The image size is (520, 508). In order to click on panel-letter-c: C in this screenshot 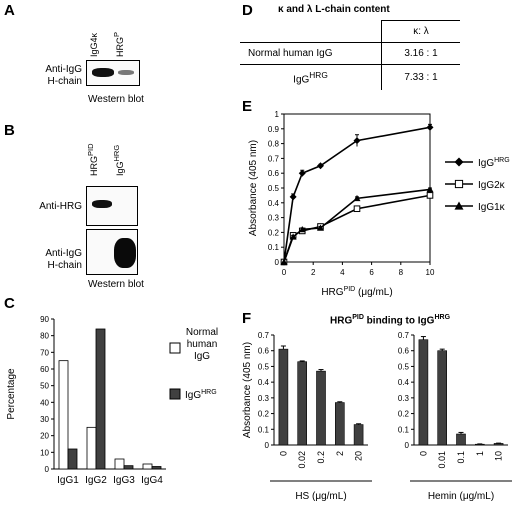, I will do `click(9, 303)`.